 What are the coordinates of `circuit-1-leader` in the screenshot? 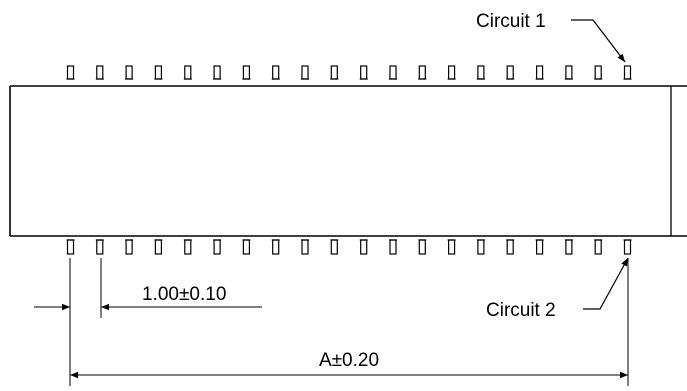 It's located at (598, 41).